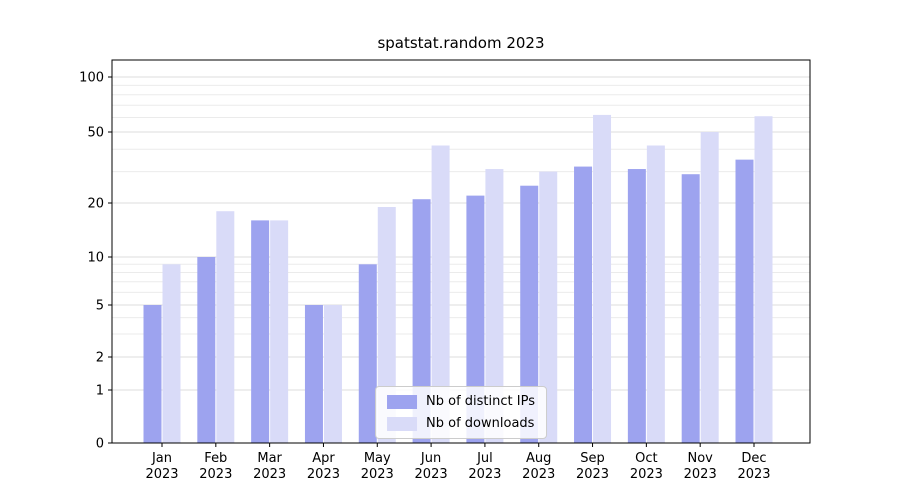  Describe the element at coordinates (269, 458) in the screenshot. I see `x-tick-label-month: Mar` at that location.